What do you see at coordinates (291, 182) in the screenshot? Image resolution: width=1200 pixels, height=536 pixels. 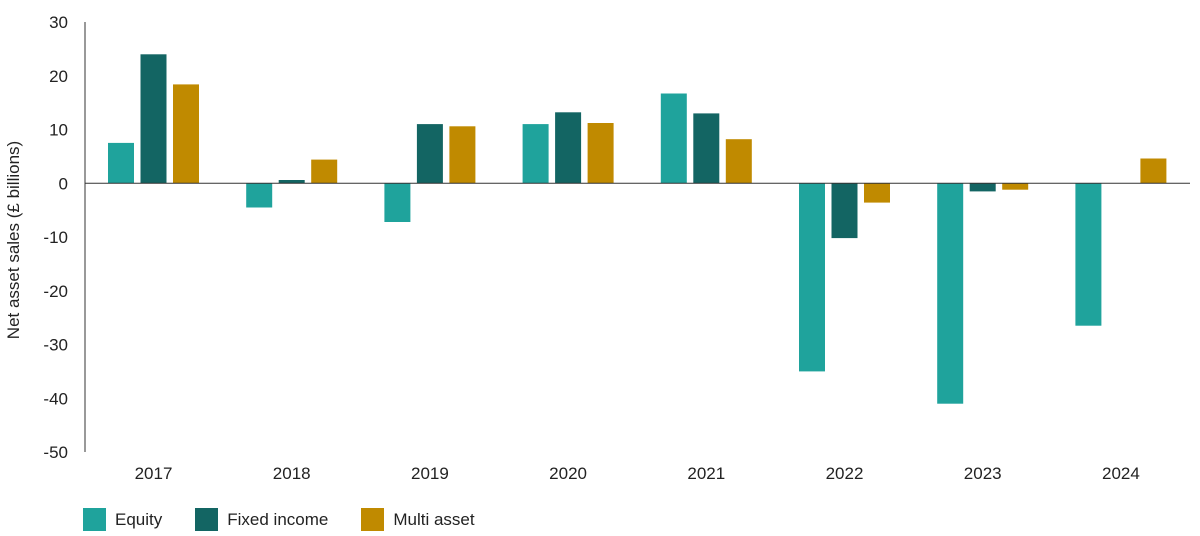 I see `bar-fixed-income-2018` at bounding box center [291, 182].